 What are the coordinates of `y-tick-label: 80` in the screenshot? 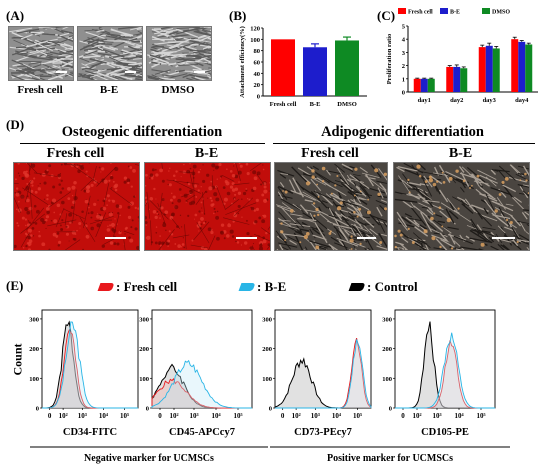 It's located at (257, 51).